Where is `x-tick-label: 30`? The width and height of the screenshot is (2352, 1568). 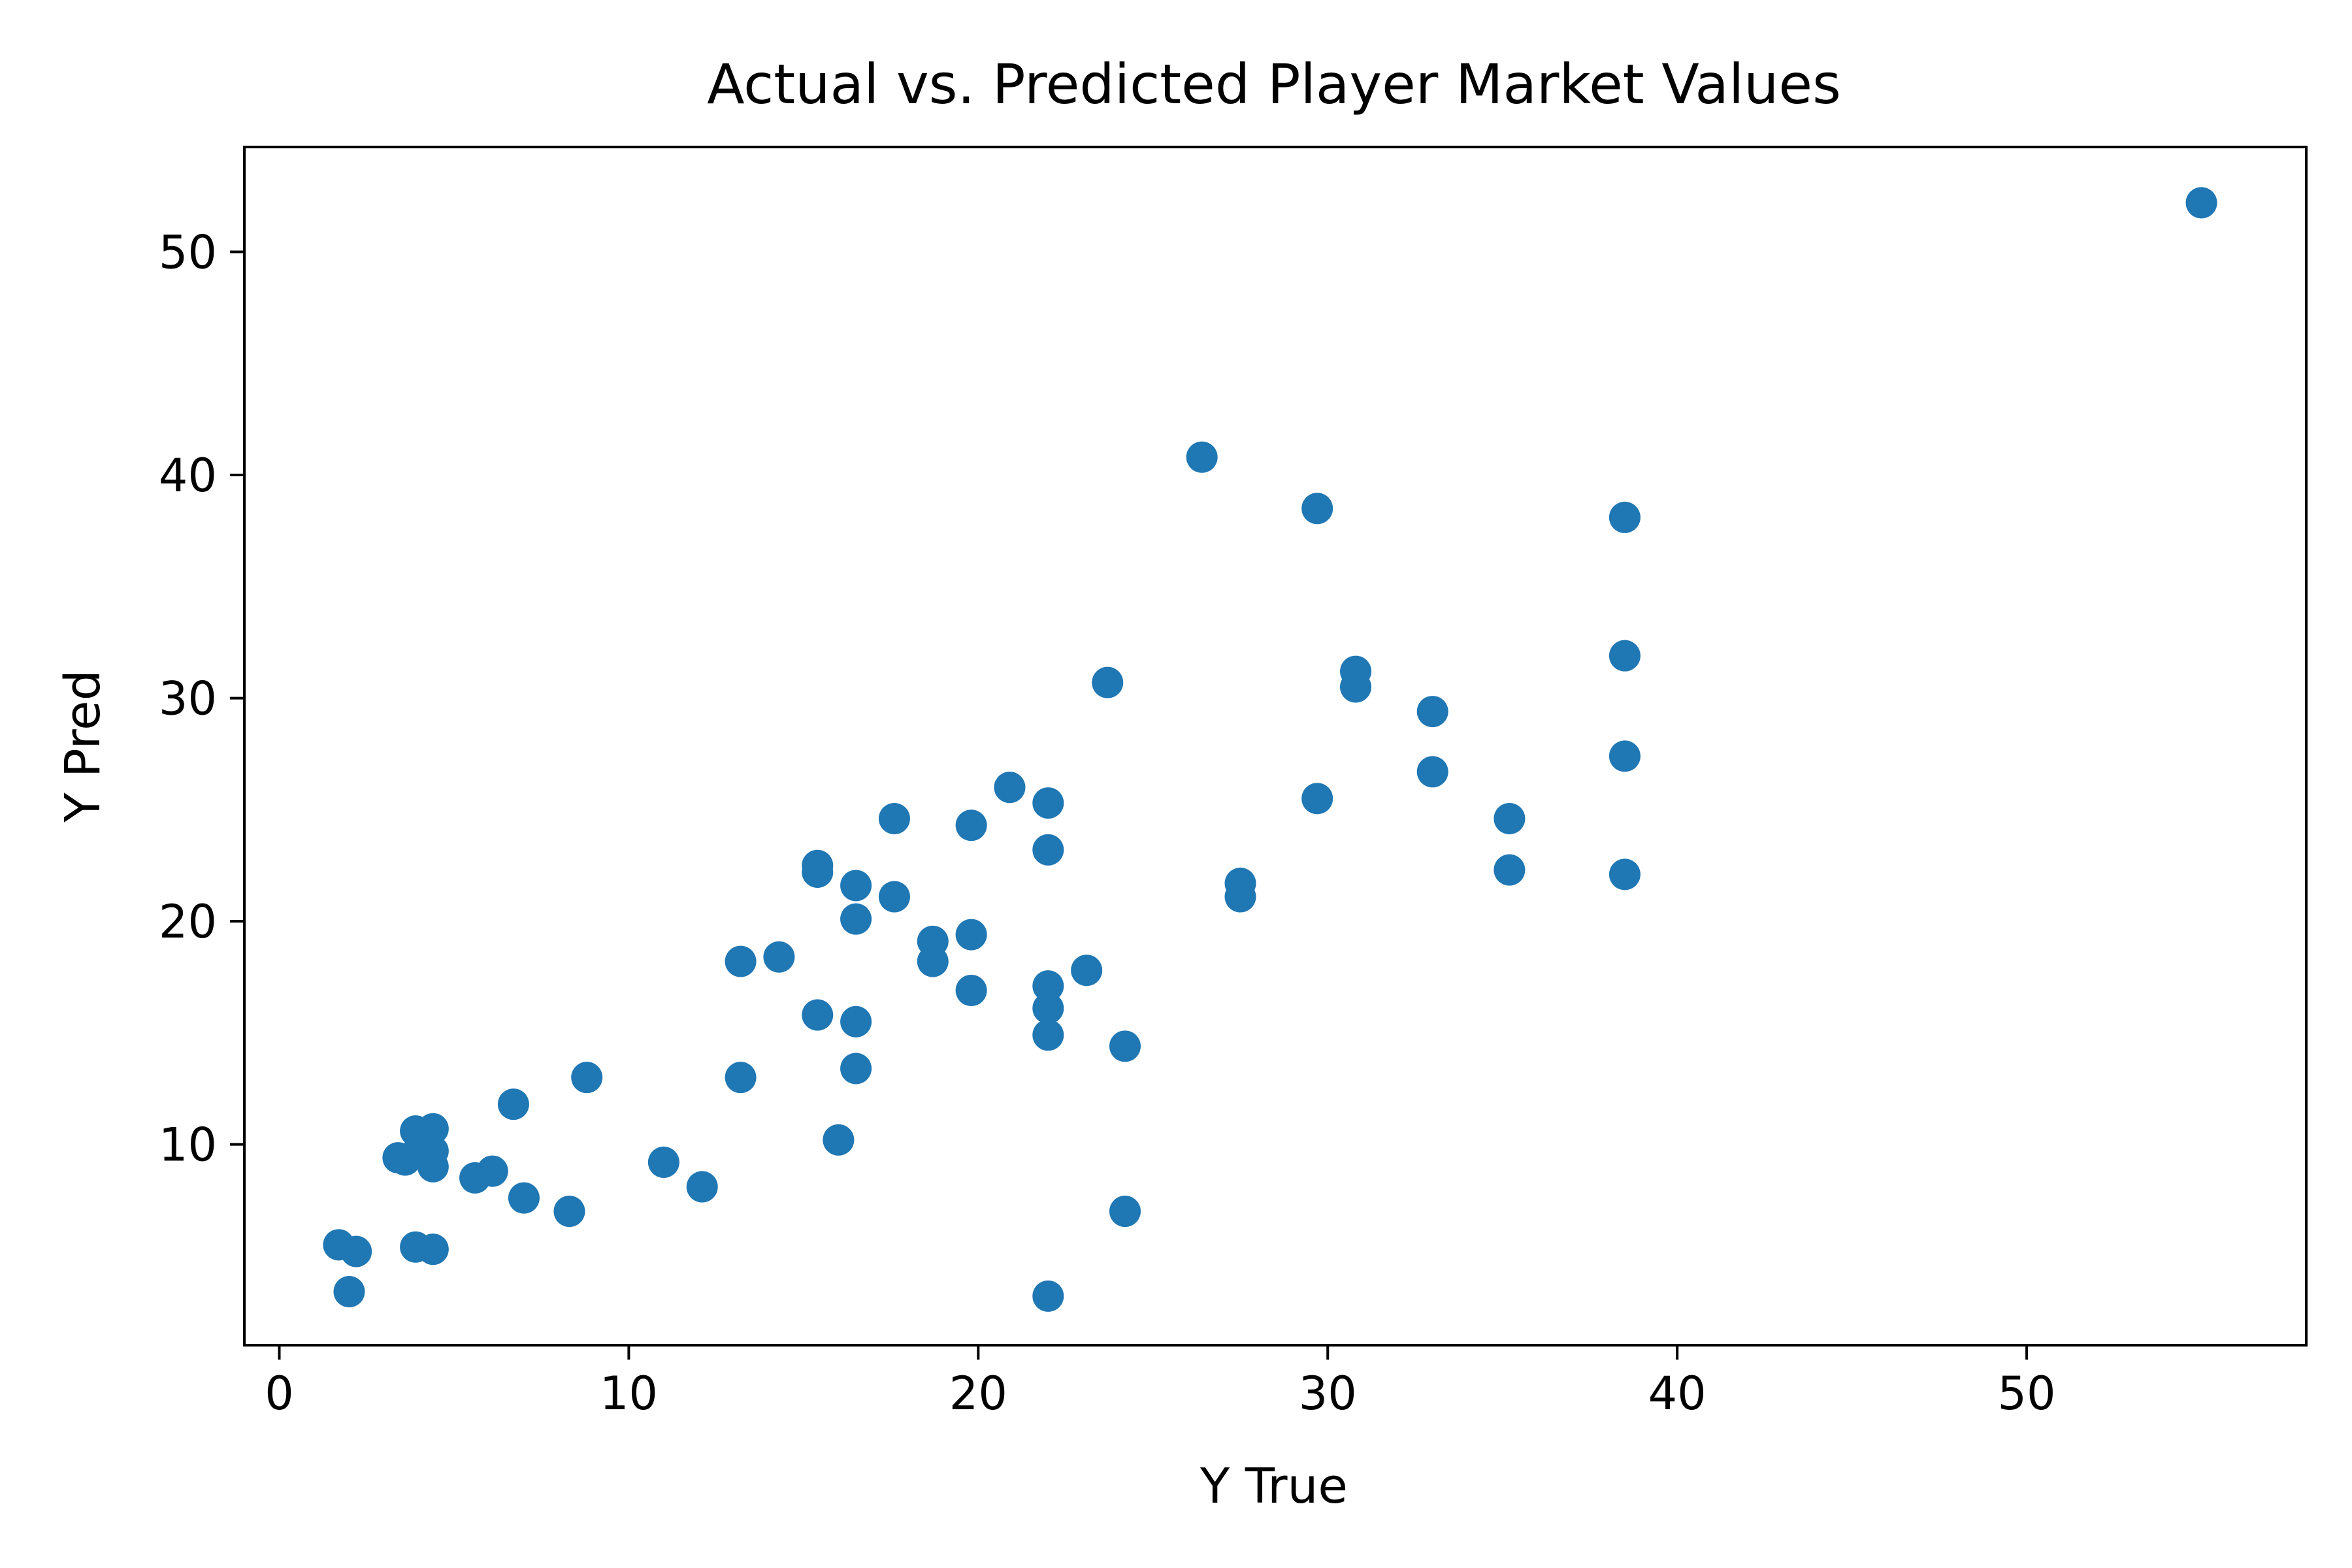
x-tick-label: 30 is located at coordinates (1328, 1393).